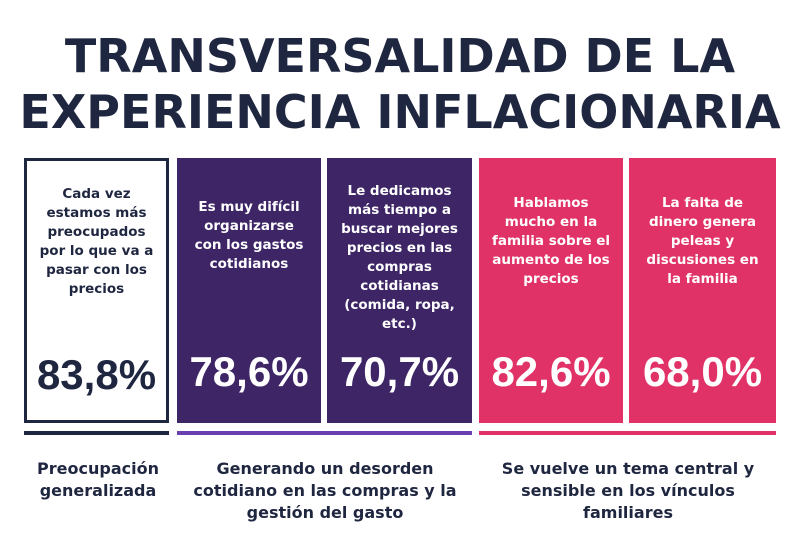 Image resolution: width=800 pixels, height=560 pixels. I want to click on group-bar-worry, so click(96, 433).